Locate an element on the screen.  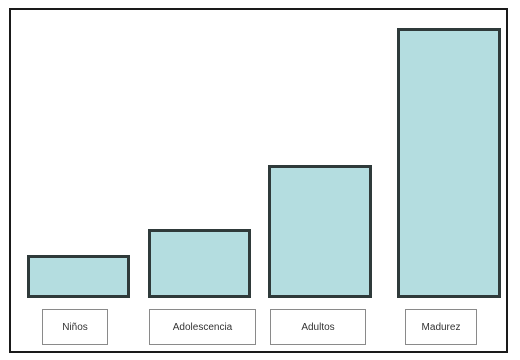
category-label-3: Madurez is located at coordinates (441, 327).